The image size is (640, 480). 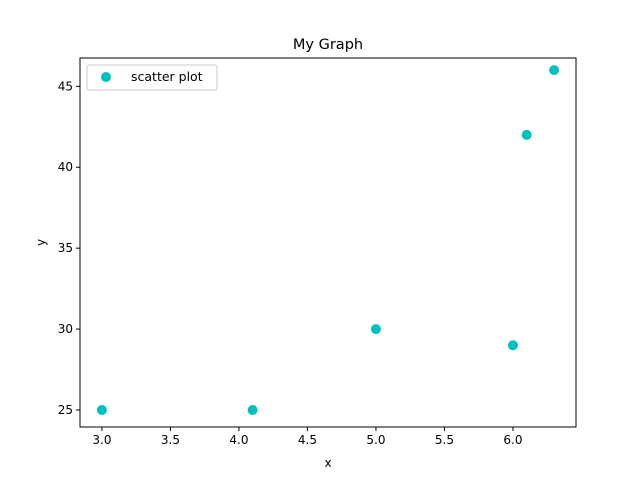 I want to click on x-tick-label: 3.5, so click(x=170, y=440).